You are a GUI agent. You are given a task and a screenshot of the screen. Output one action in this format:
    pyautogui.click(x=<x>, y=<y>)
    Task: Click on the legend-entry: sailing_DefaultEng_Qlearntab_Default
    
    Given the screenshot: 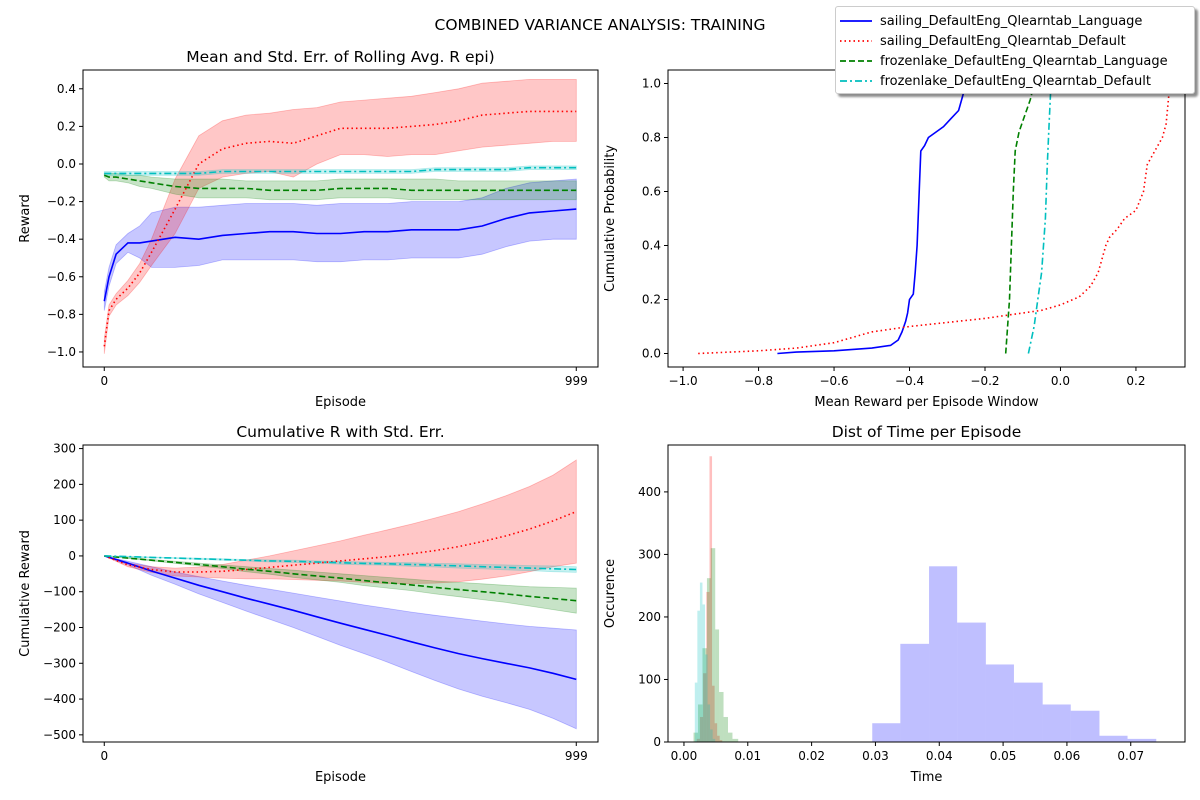 What is the action you would take?
    pyautogui.click(x=1015, y=41)
    